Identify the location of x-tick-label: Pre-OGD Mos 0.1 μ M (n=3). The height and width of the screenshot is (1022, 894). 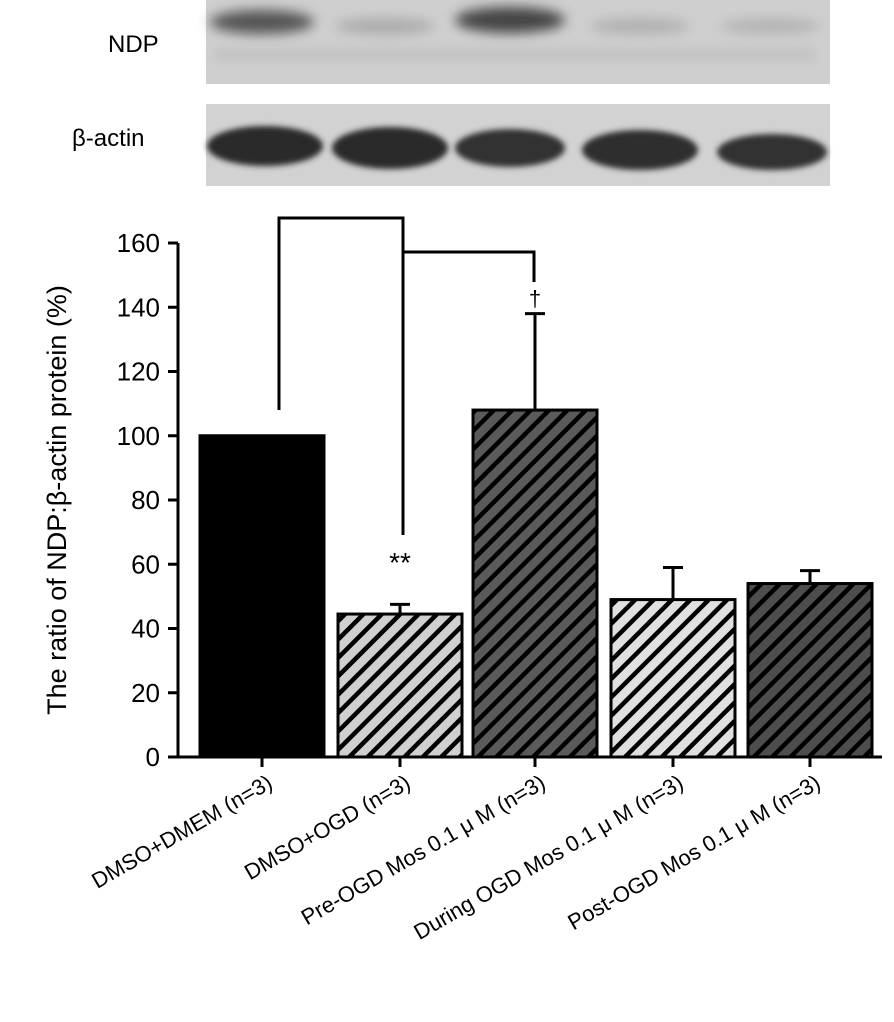
(423, 850).